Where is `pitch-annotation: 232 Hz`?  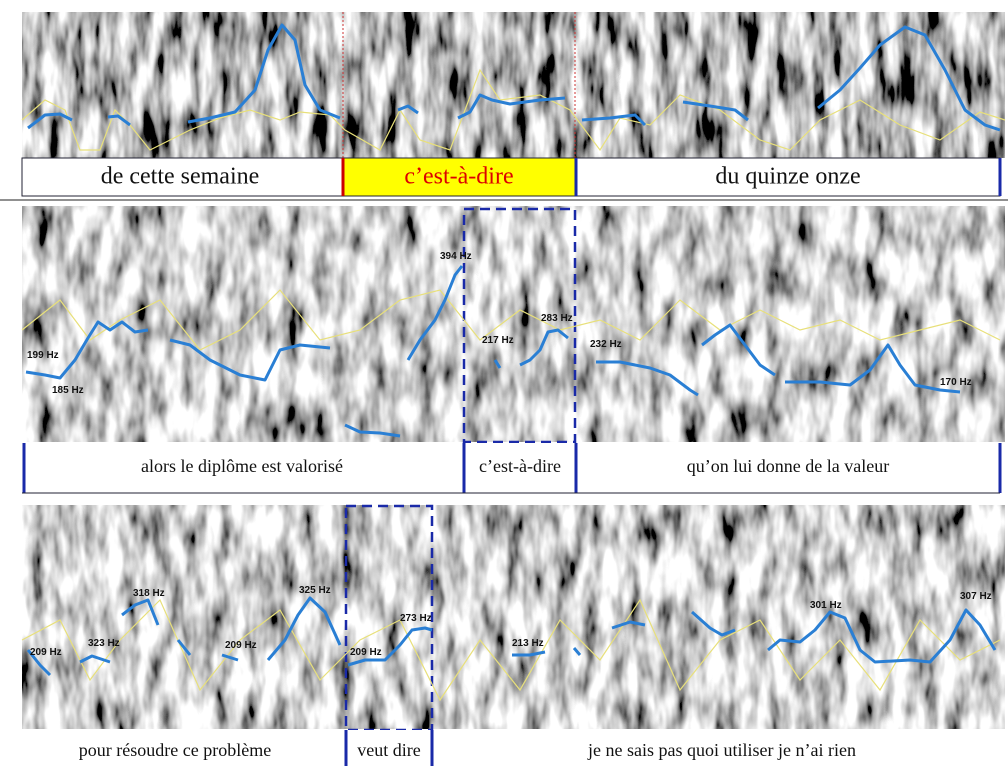
pitch-annotation: 232 Hz is located at coordinates (606, 344).